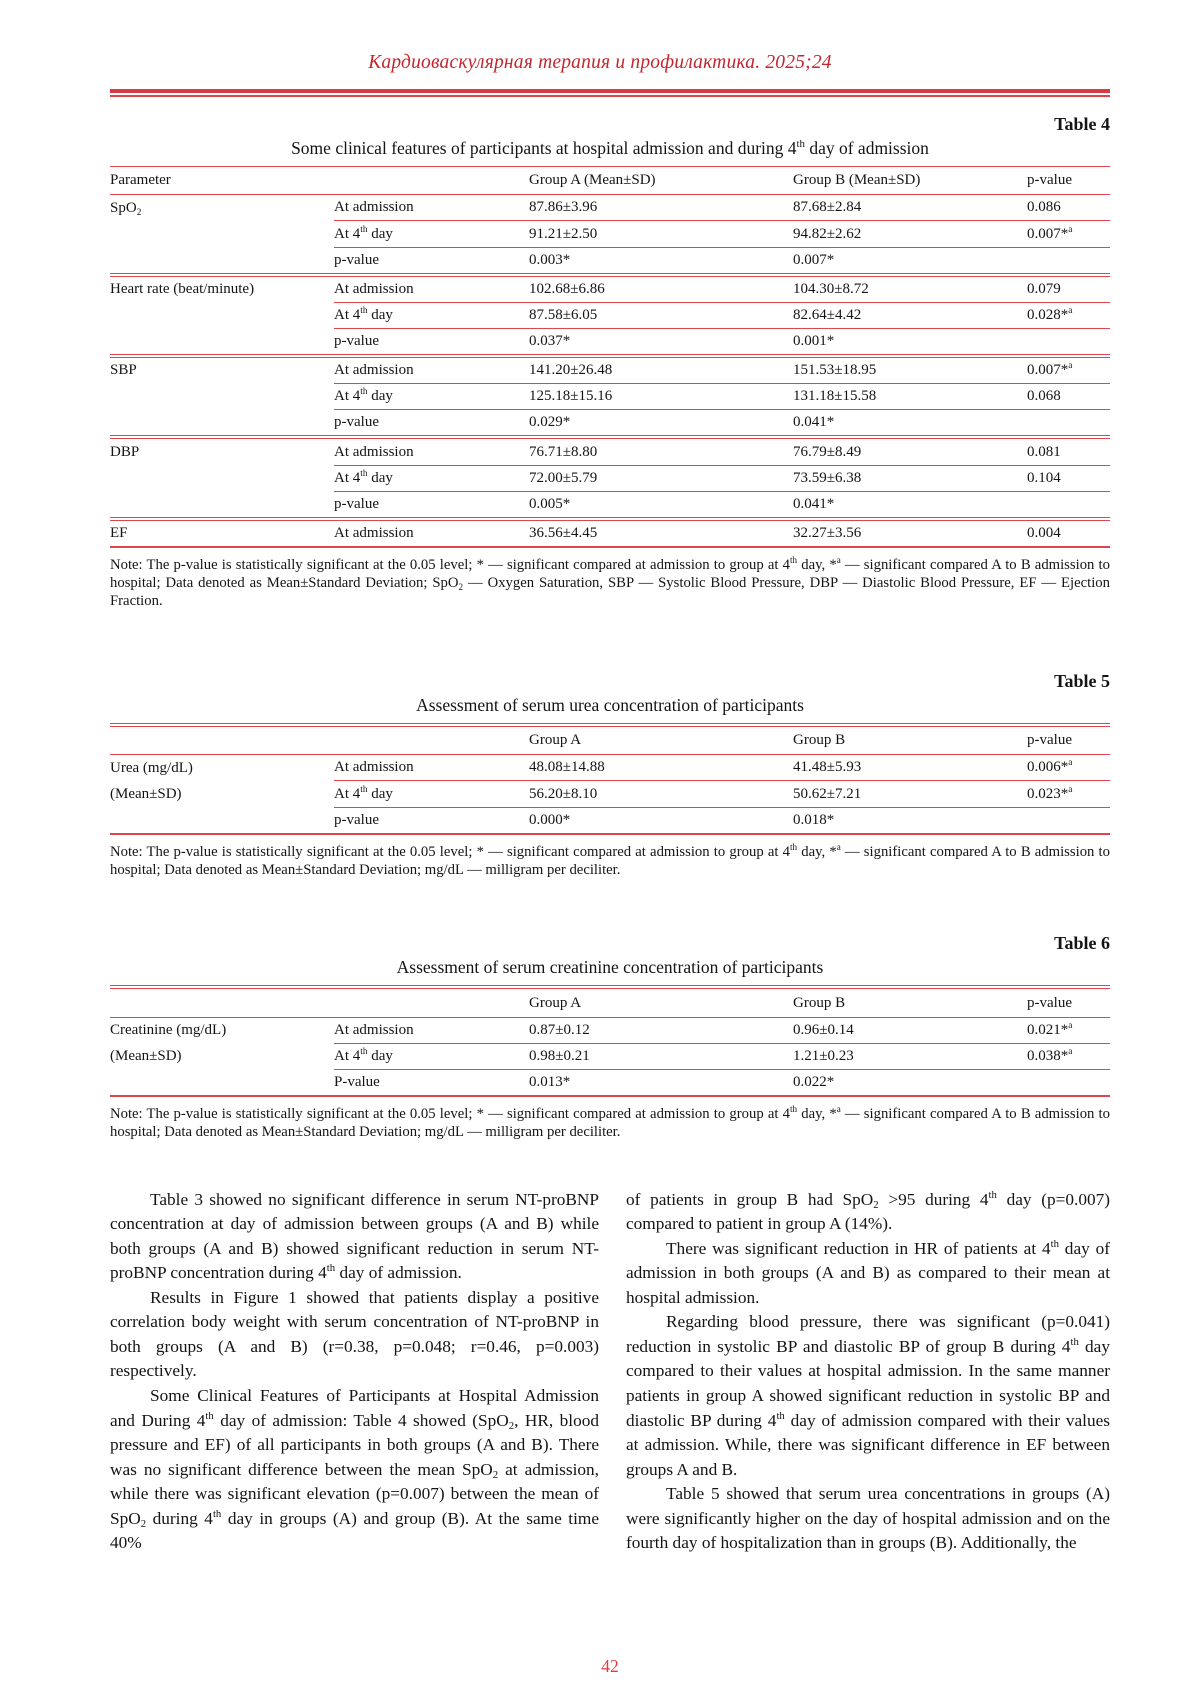 This screenshot has width=1200, height=1698. Describe the element at coordinates (910, 1057) in the screenshot. I see `table-cell: 1.21±0.23` at that location.